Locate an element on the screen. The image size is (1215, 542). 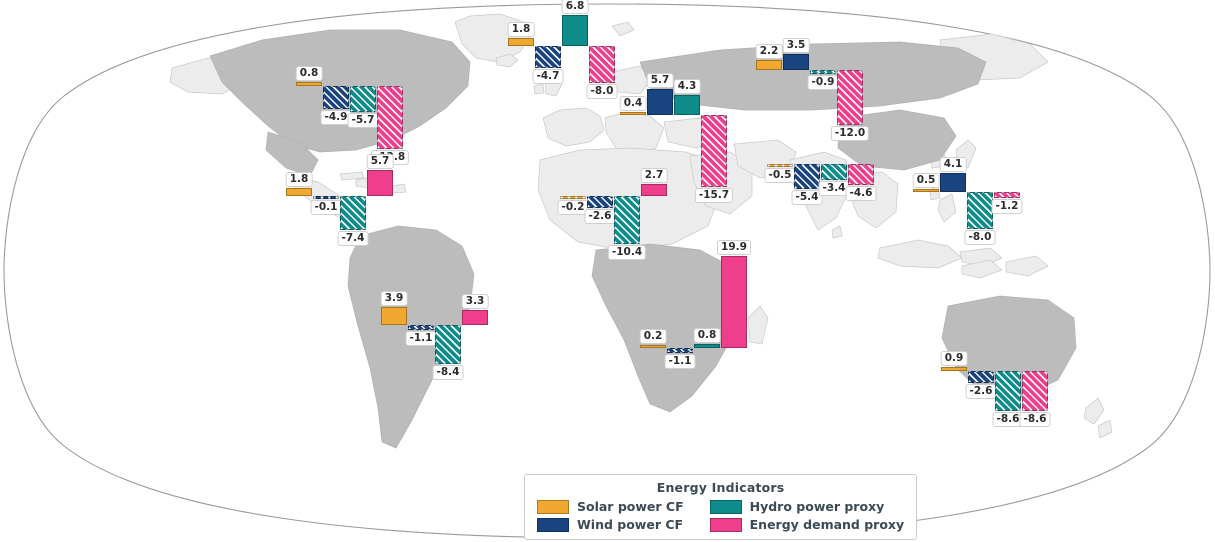
bar-label-hydro: -7.4 is located at coordinates (353, 239).